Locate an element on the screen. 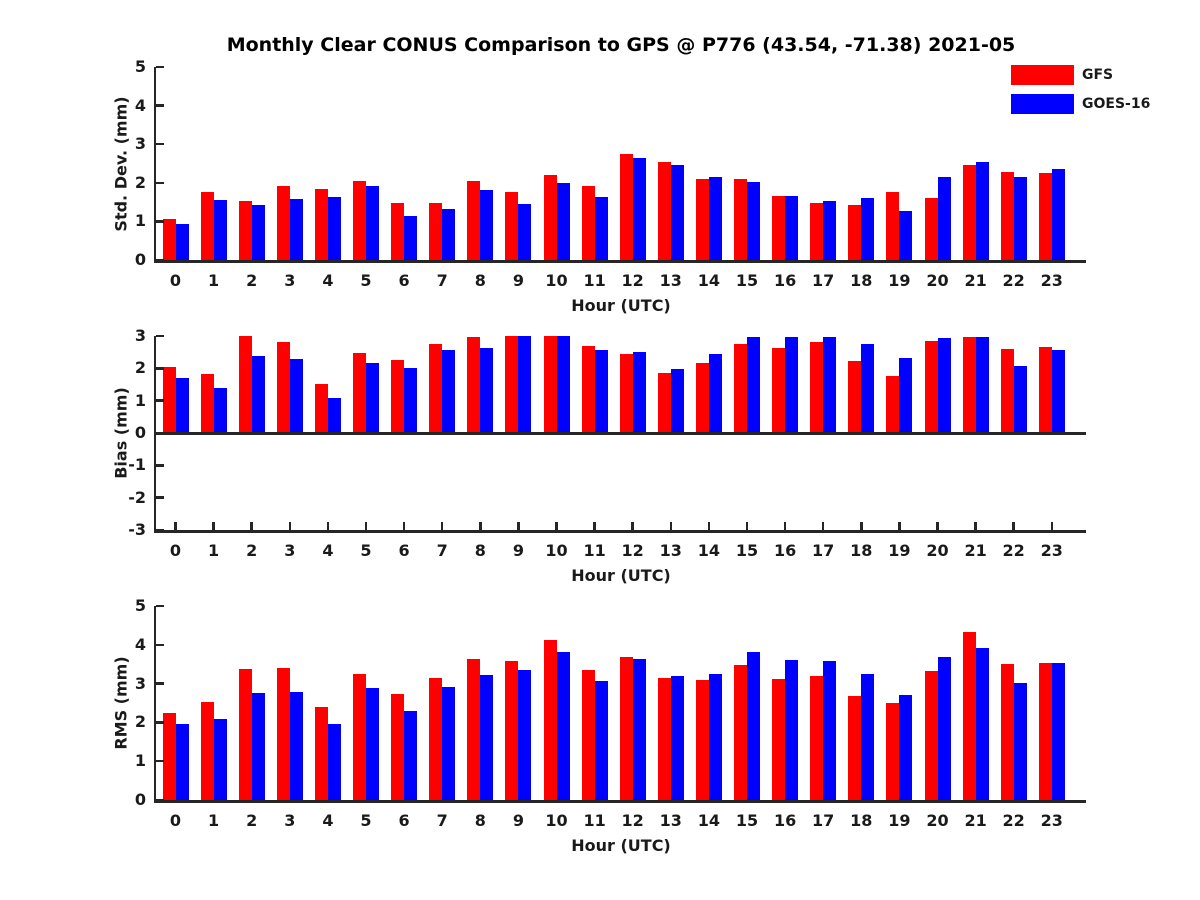 The width and height of the screenshot is (1200, 900). y-tick-label: 2 is located at coordinates (140, 182).